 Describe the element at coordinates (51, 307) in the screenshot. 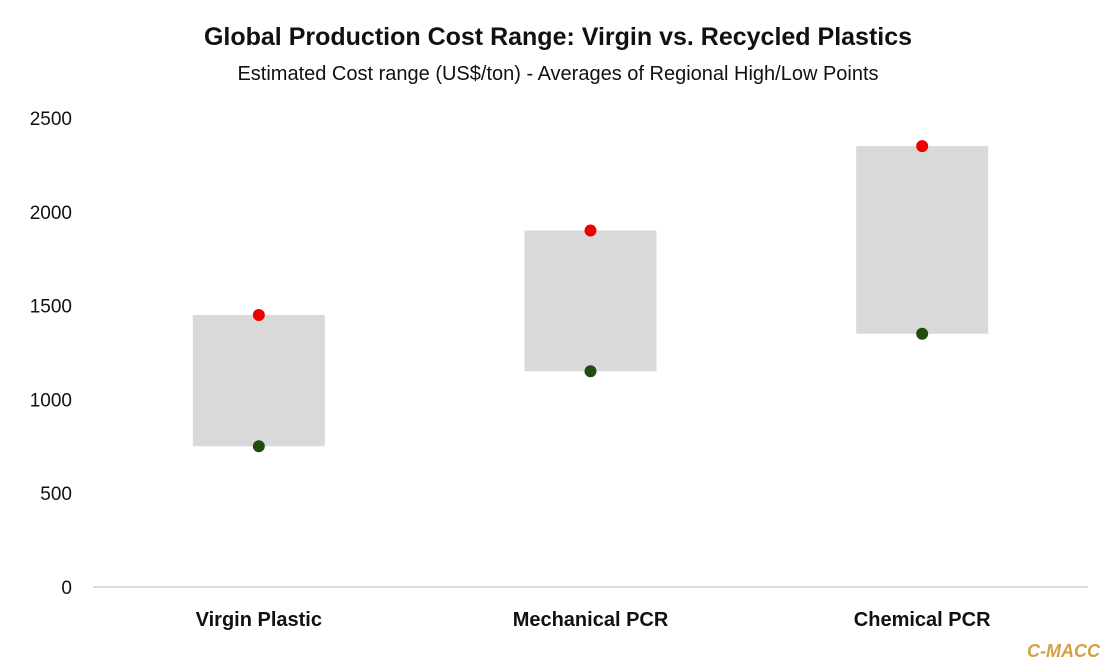

I see `y-tick-label: 1500` at that location.